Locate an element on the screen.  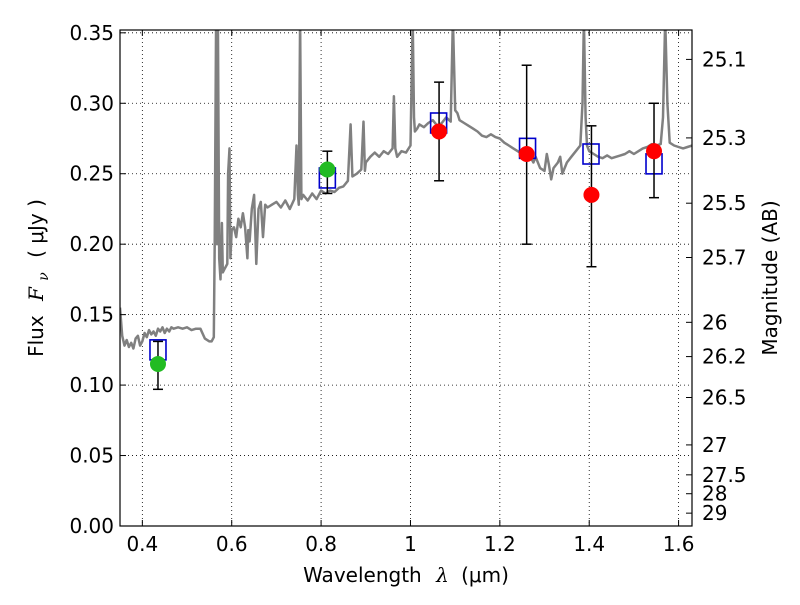
y2-tick-label: 27.5 is located at coordinates (724, 475).